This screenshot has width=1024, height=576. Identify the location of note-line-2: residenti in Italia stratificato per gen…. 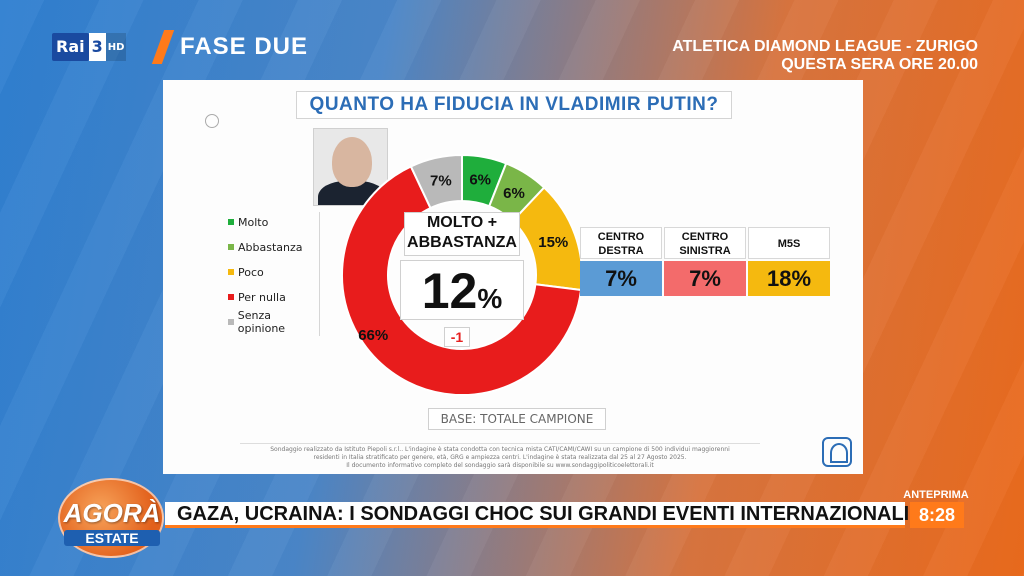
(500, 457).